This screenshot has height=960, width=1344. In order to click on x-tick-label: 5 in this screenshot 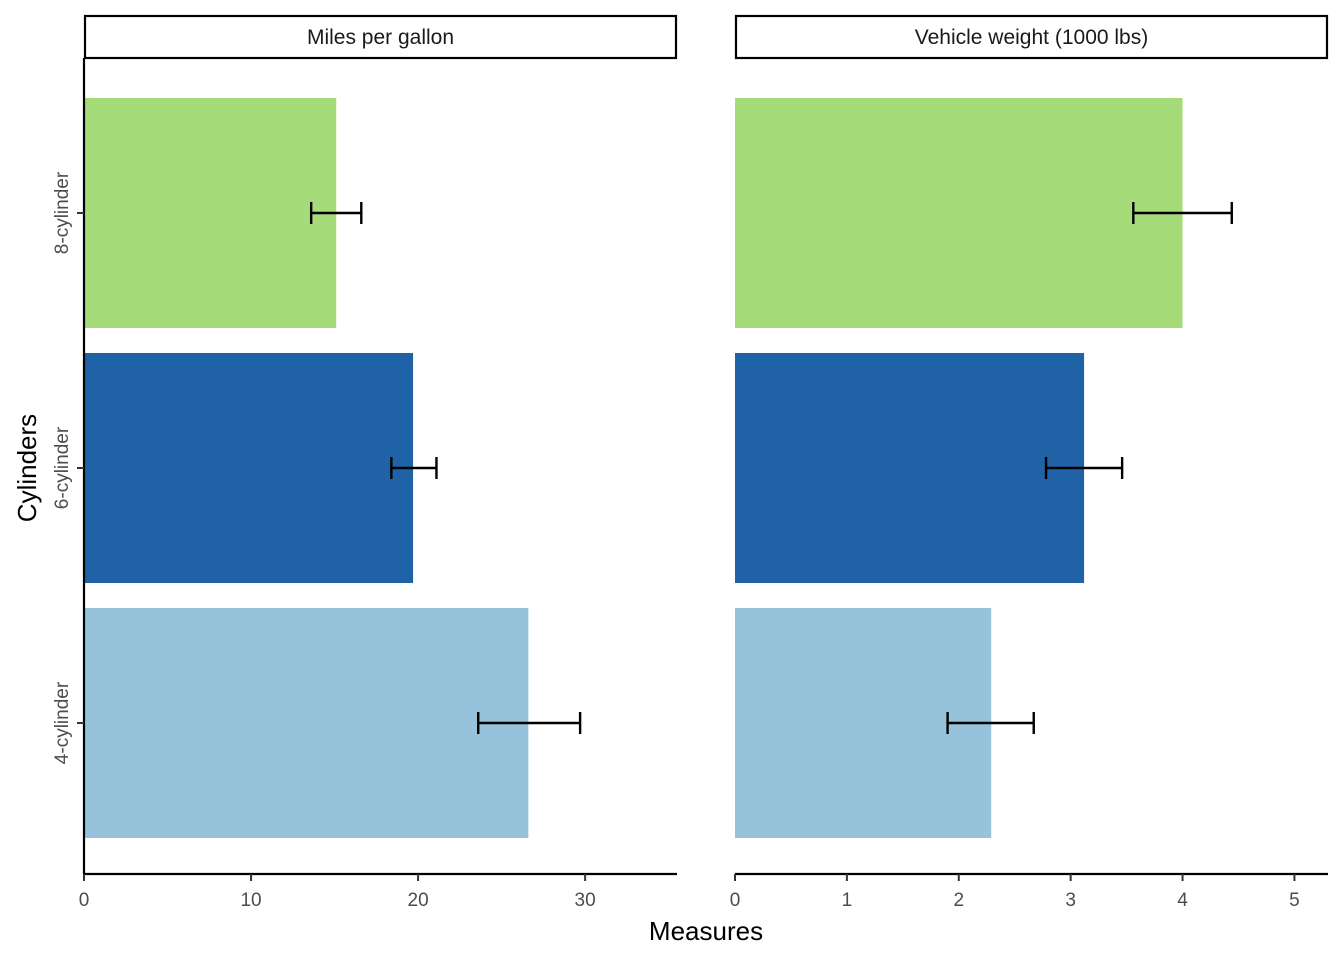, I will do `click(1294, 900)`.